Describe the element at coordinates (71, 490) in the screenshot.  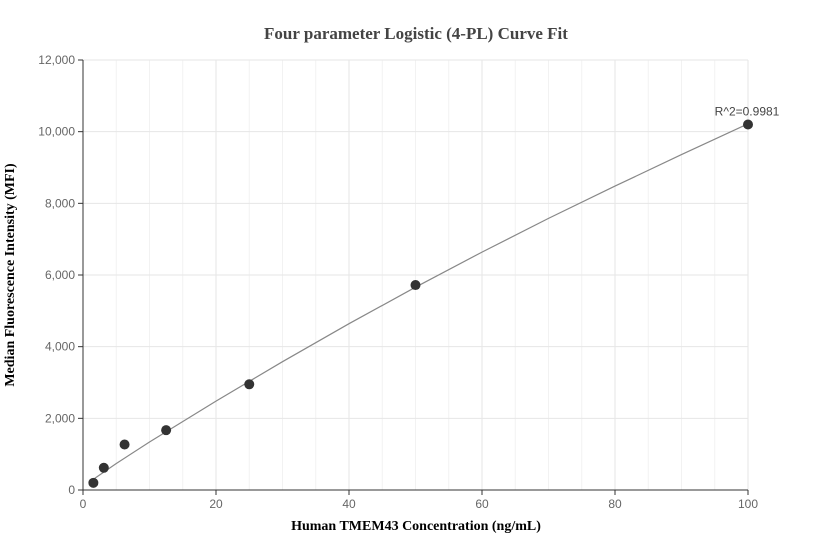
I see `y-tick-label: 0` at that location.